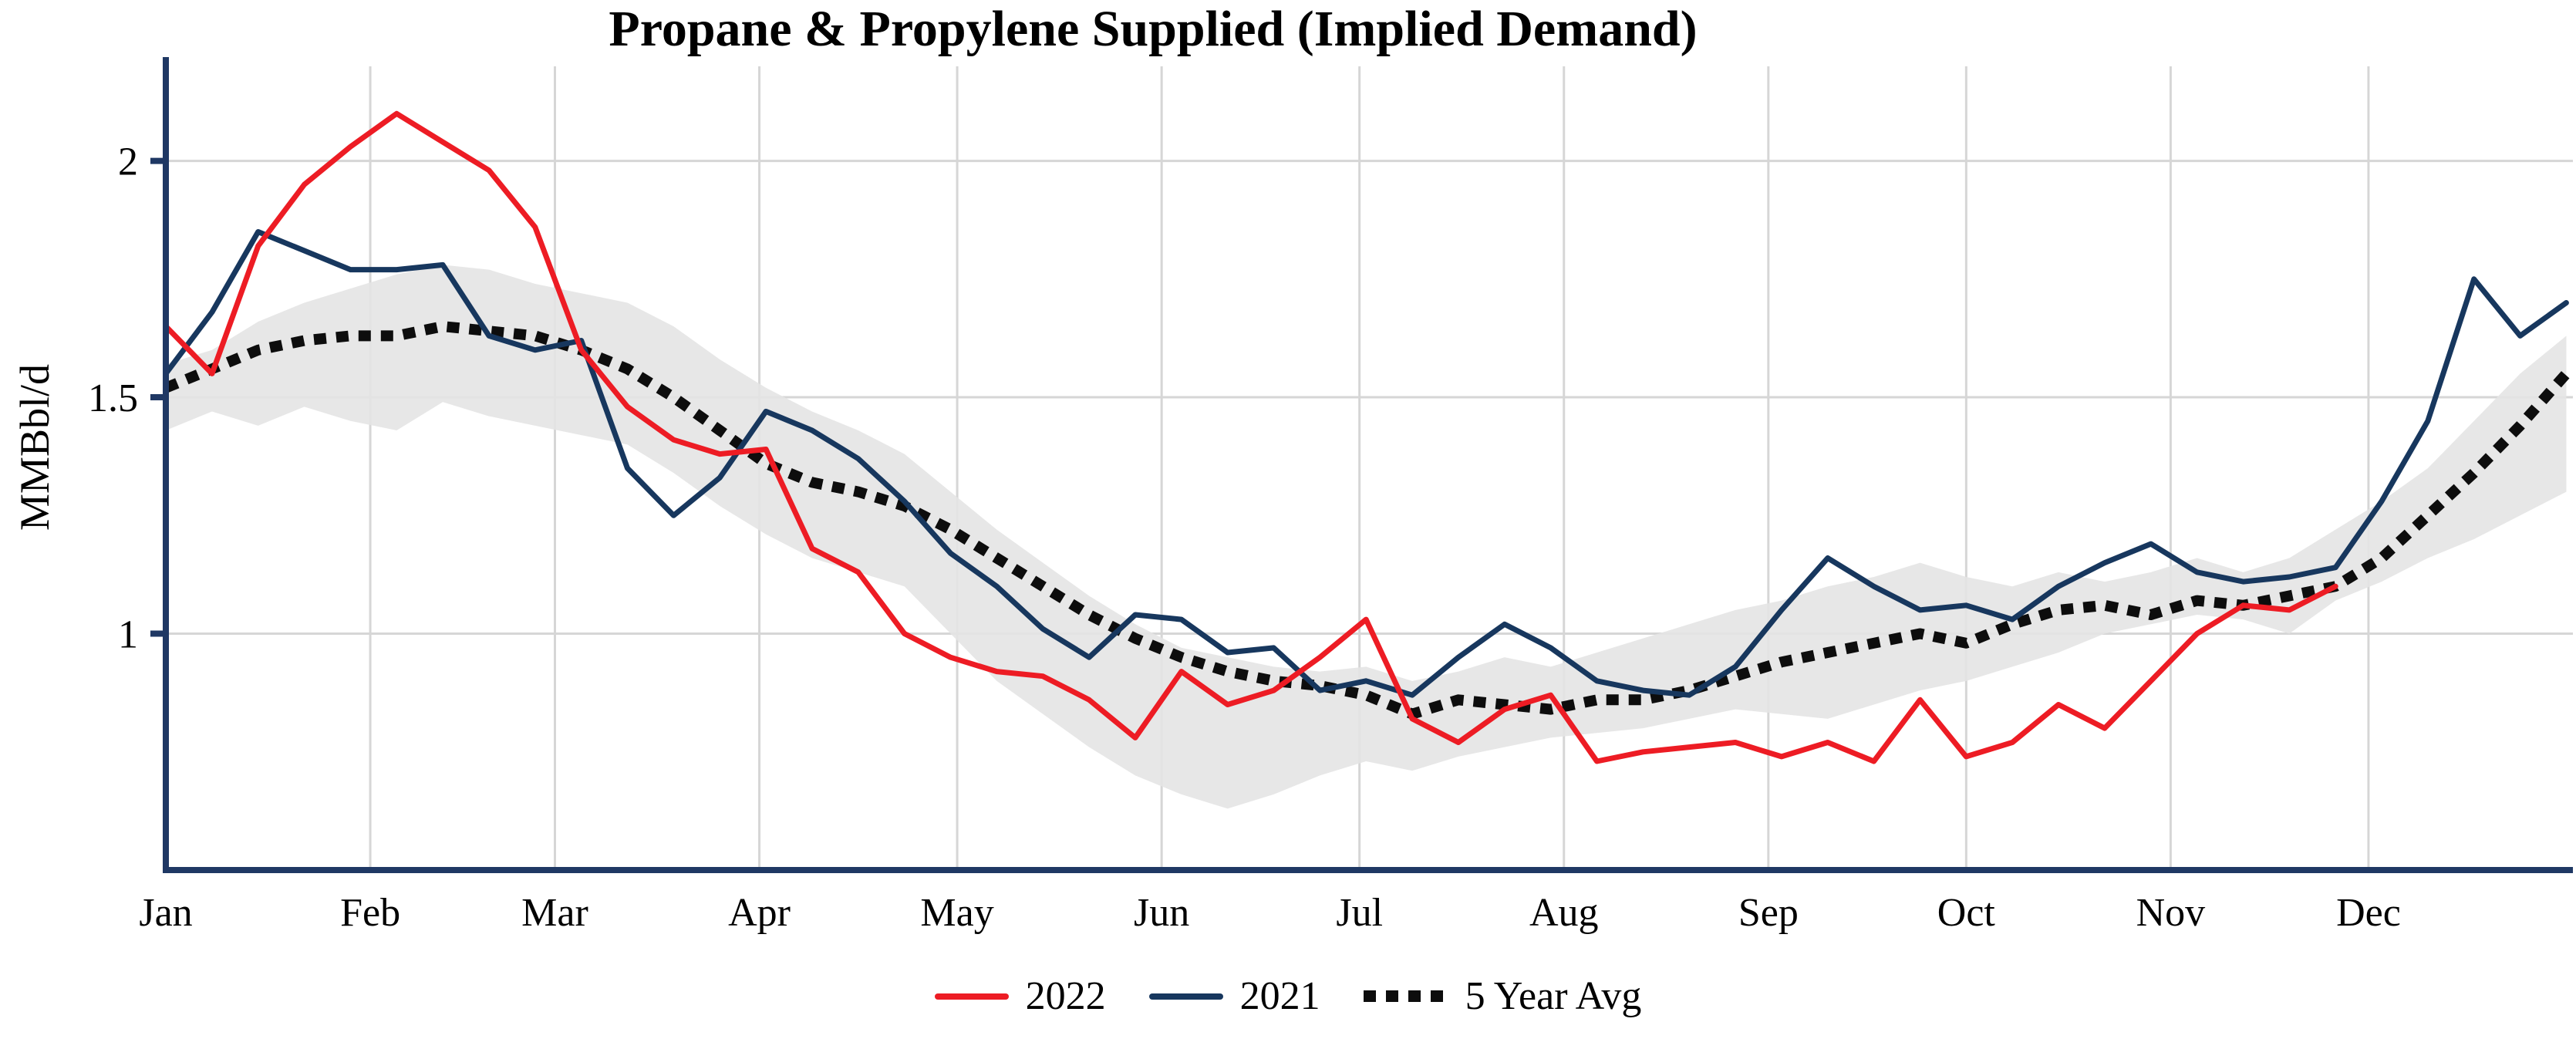 This screenshot has width=2576, height=1049. Describe the element at coordinates (1161, 913) in the screenshot. I see `x-tick-label-jun: Jun` at that location.